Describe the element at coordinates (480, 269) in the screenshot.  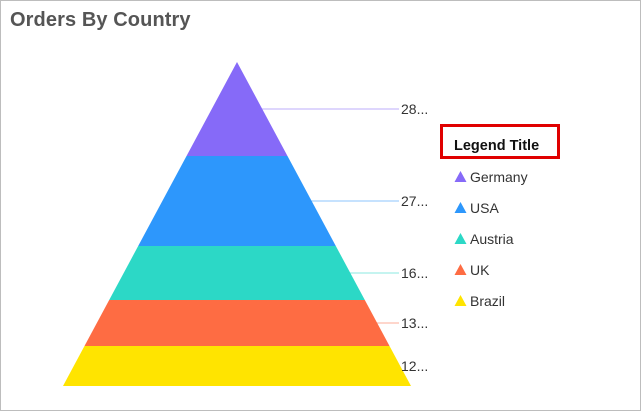
I see `legend-item-label: UK` at that location.